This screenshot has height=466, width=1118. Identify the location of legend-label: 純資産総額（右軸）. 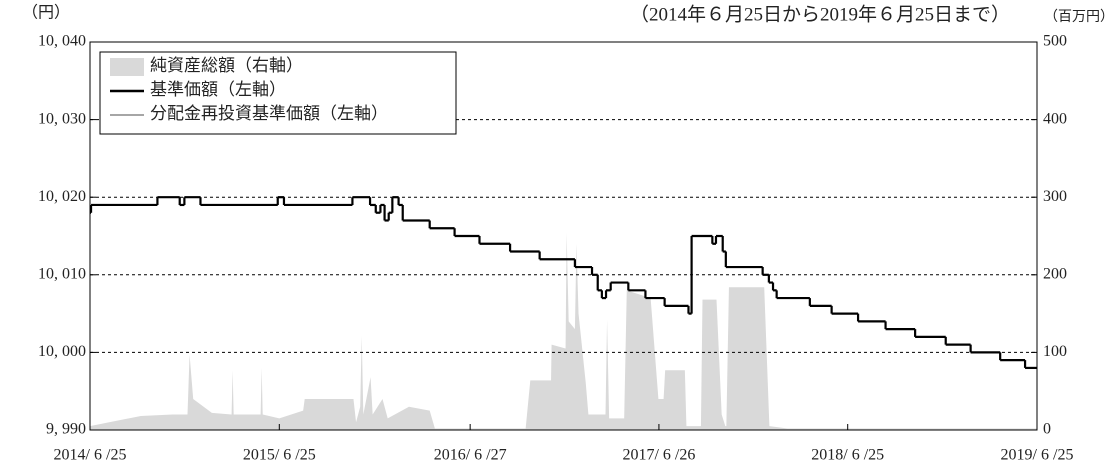
(226, 65).